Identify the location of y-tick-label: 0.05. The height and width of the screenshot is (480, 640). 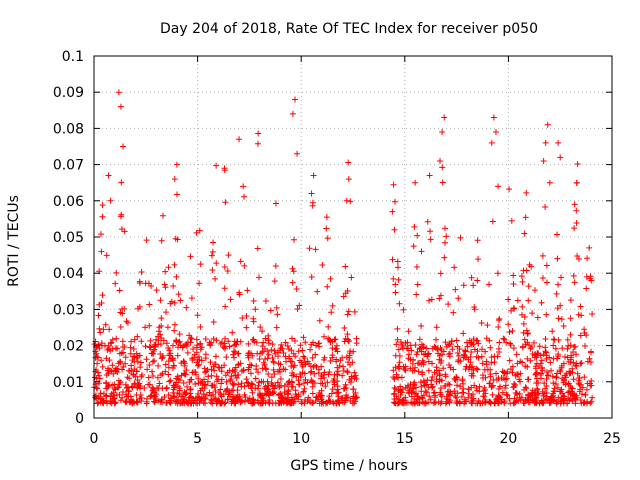
(68, 238).